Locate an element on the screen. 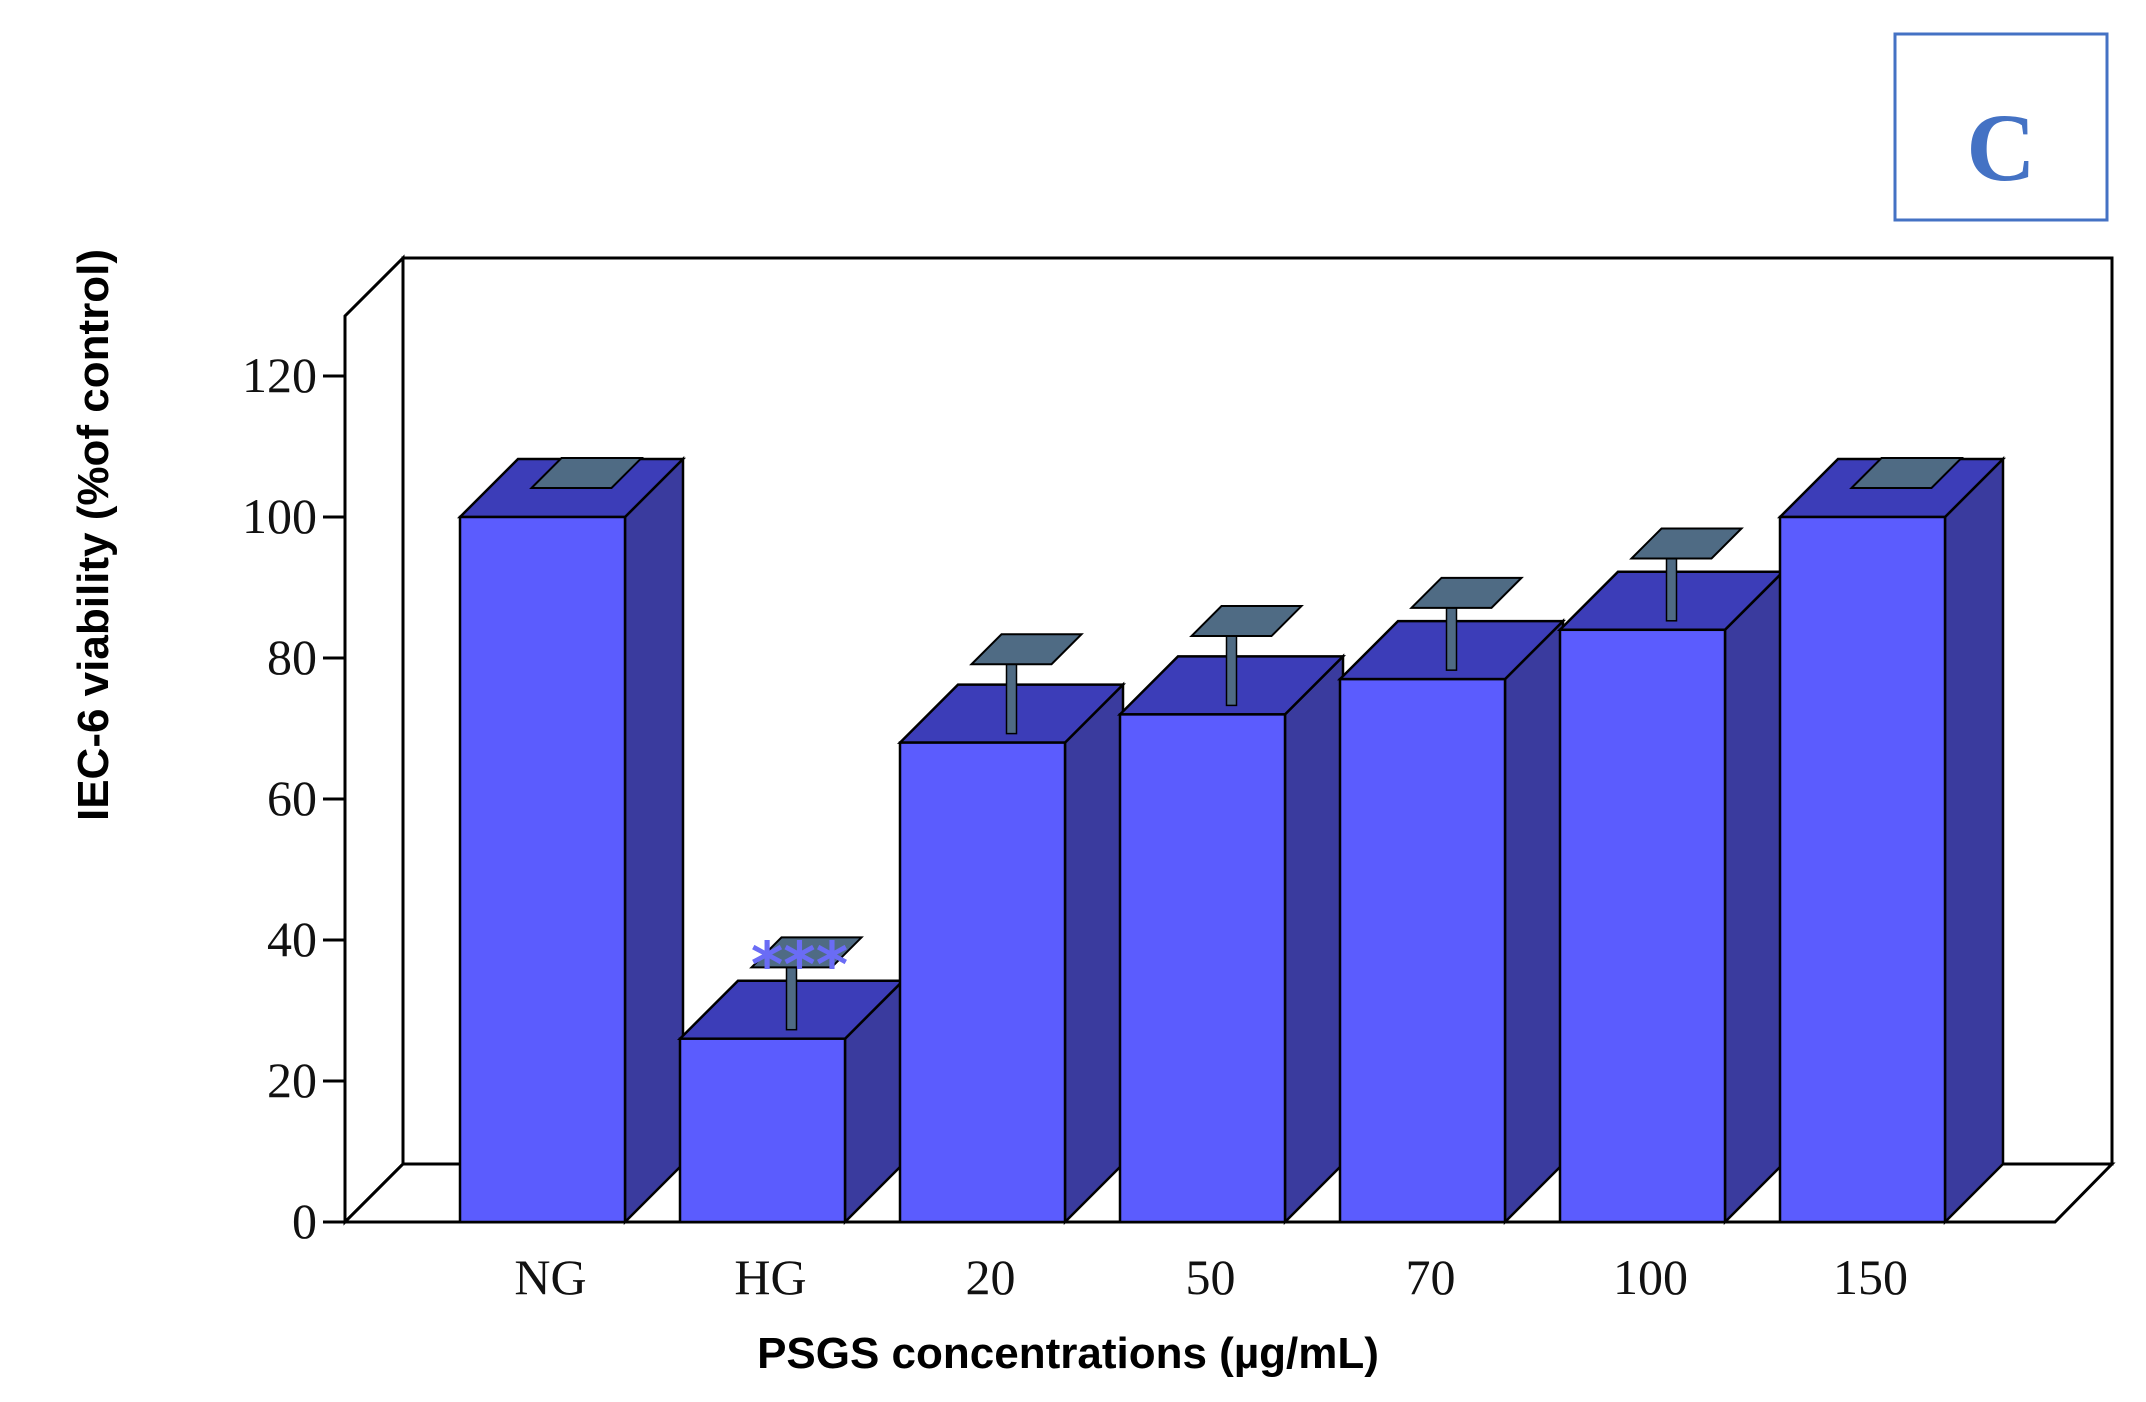 Image resolution: width=2146 pixels, height=1402 pixels. x-tick-label: 20 is located at coordinates (991, 1277).